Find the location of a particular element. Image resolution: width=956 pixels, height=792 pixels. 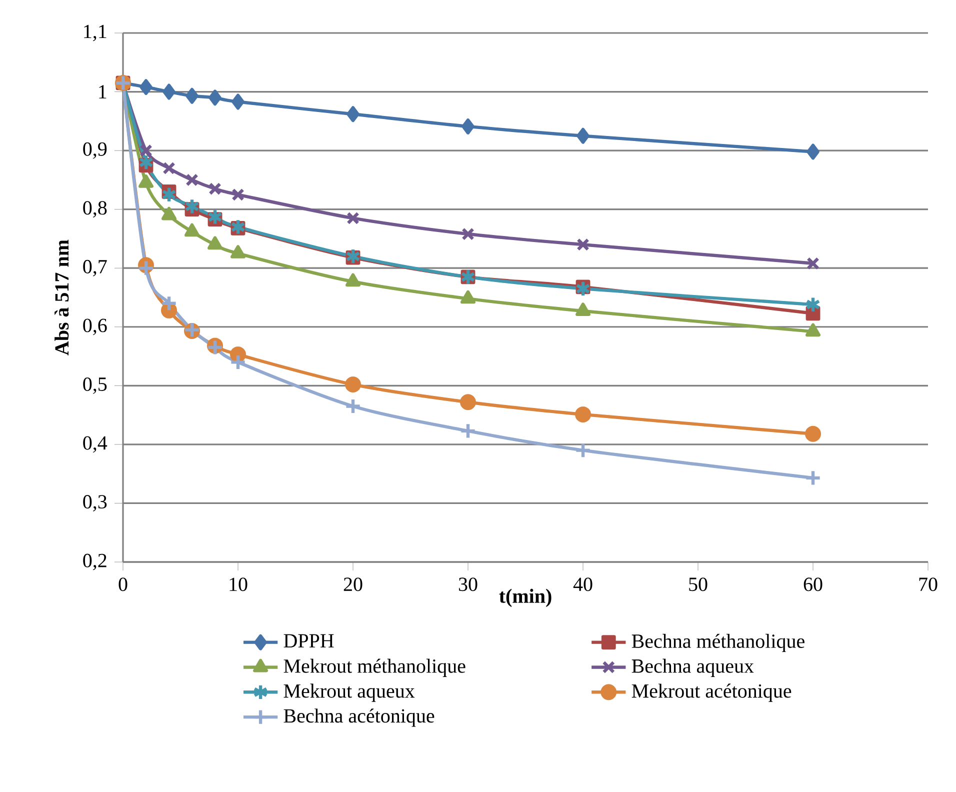

y-tick-label: 0,6 is located at coordinates (95, 327).